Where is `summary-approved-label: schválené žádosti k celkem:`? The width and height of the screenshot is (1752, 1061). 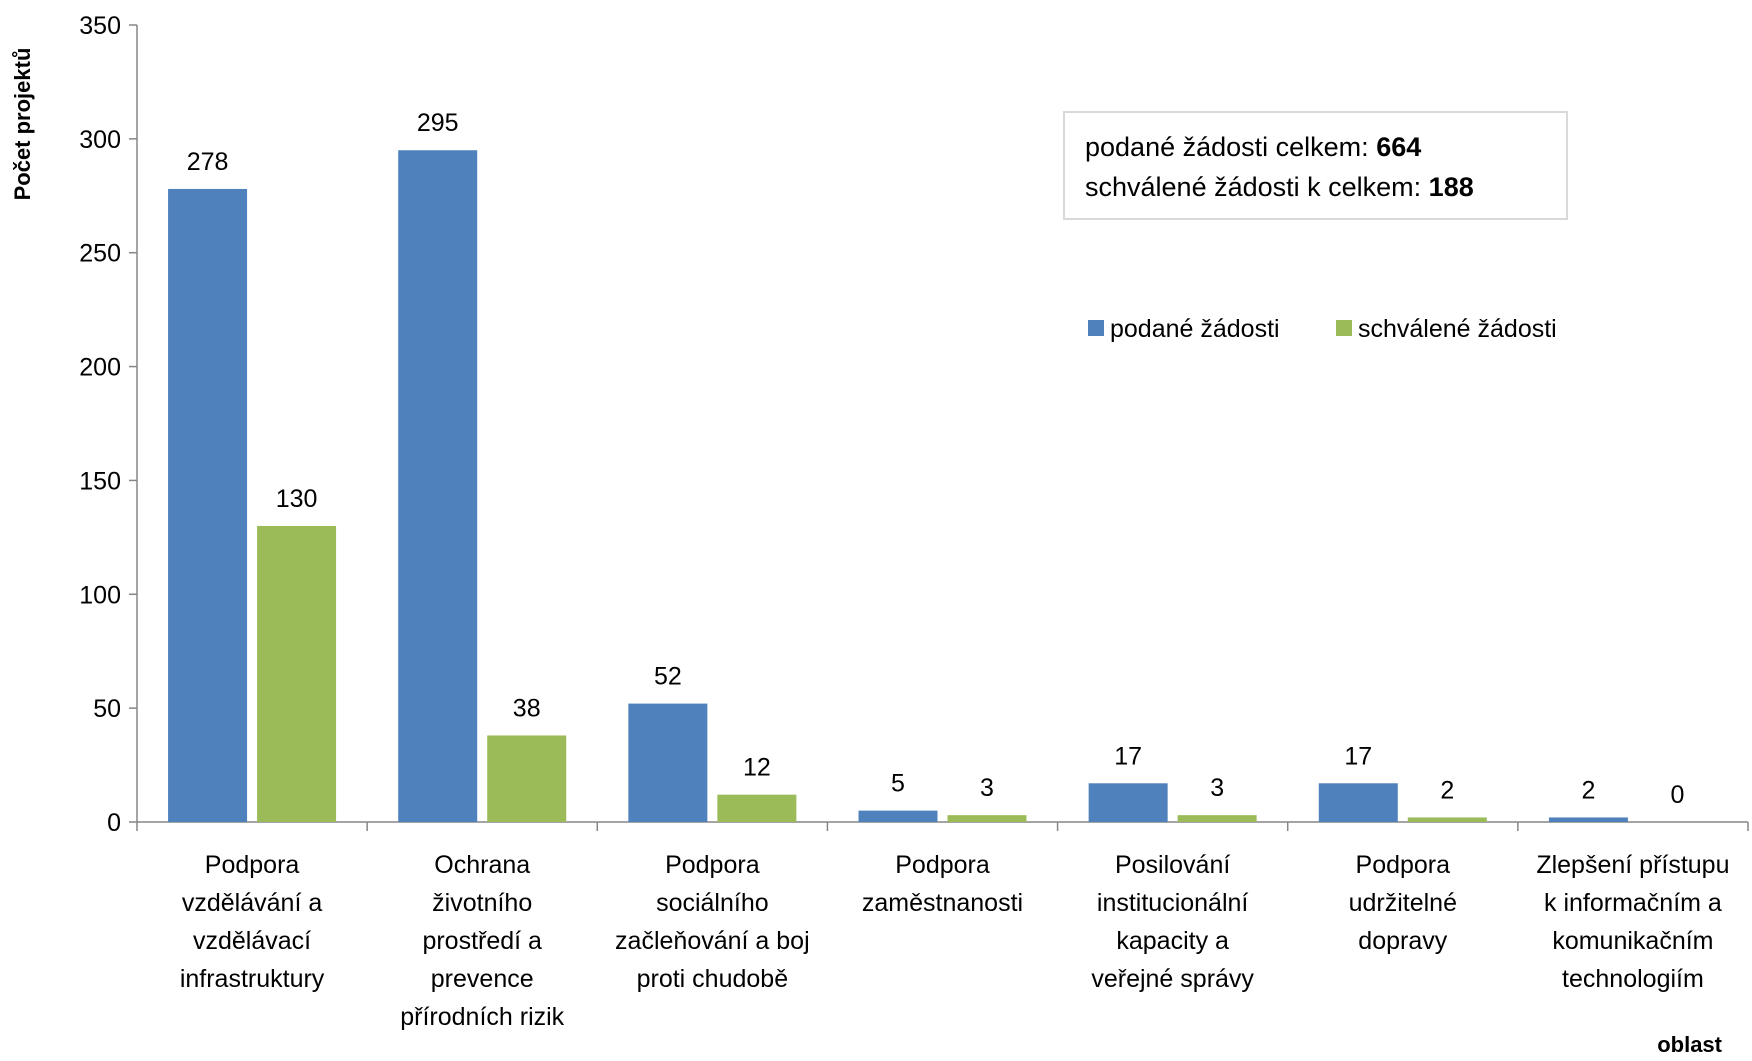 summary-approved-label: schválené žádosti k celkem: is located at coordinates (1257, 187).